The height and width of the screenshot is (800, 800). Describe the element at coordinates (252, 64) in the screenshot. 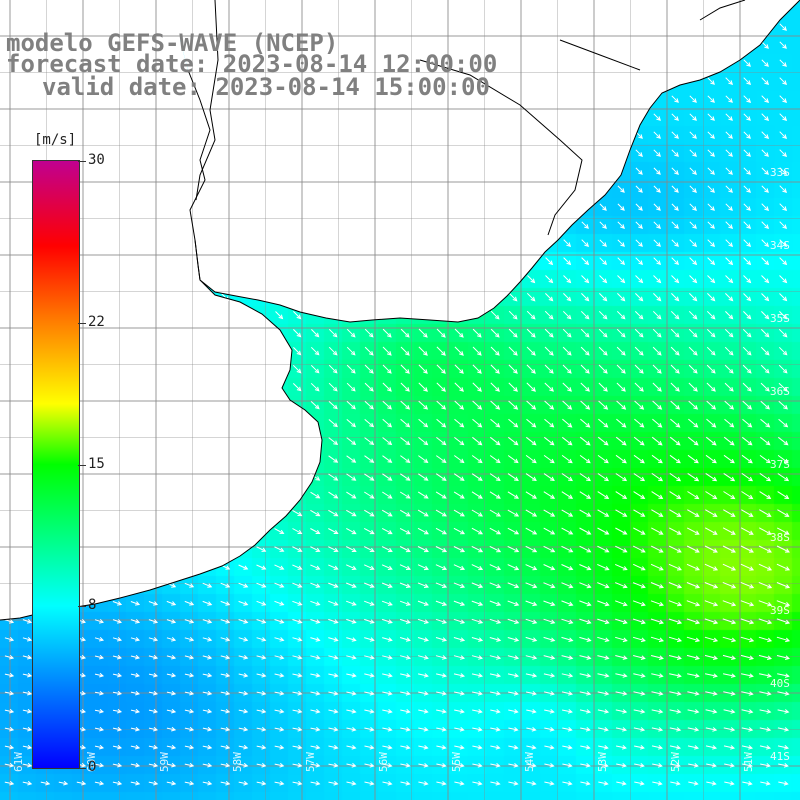

I see `forecast-date: forecast date: 2023-08-14 12:00:00` at that location.